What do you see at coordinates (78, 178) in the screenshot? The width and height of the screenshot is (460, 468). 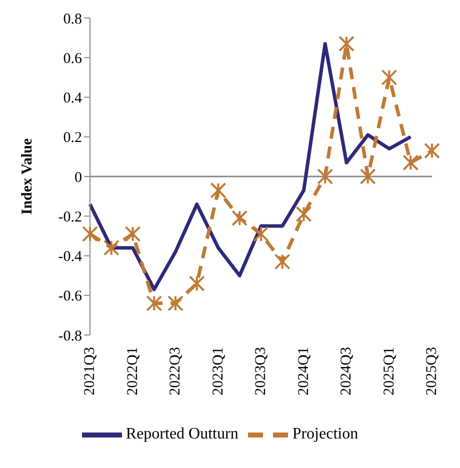 I see `y-tick-label: 0` at bounding box center [78, 178].